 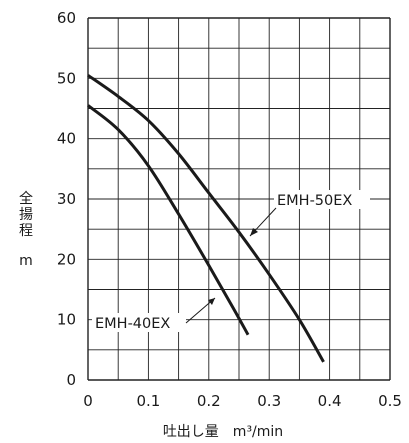 What do you see at coordinates (209, 401) in the screenshot?
I see `x-tick-label: 0.2` at bounding box center [209, 401].